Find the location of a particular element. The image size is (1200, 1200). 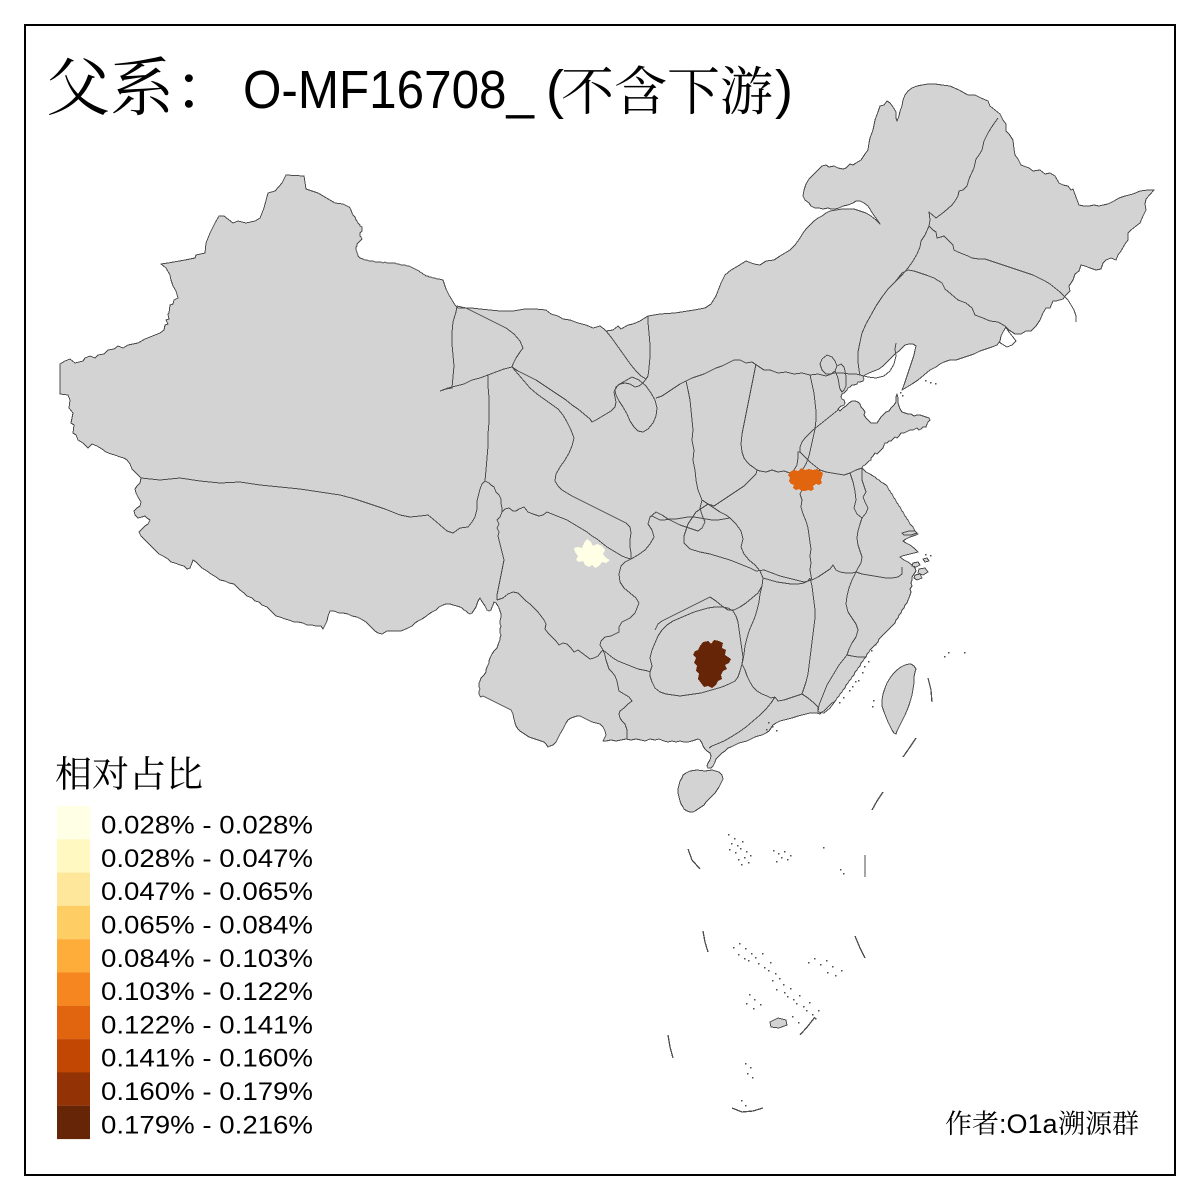

svg-text: 0.122% - 0.141% is located at coordinates (207, 1025).